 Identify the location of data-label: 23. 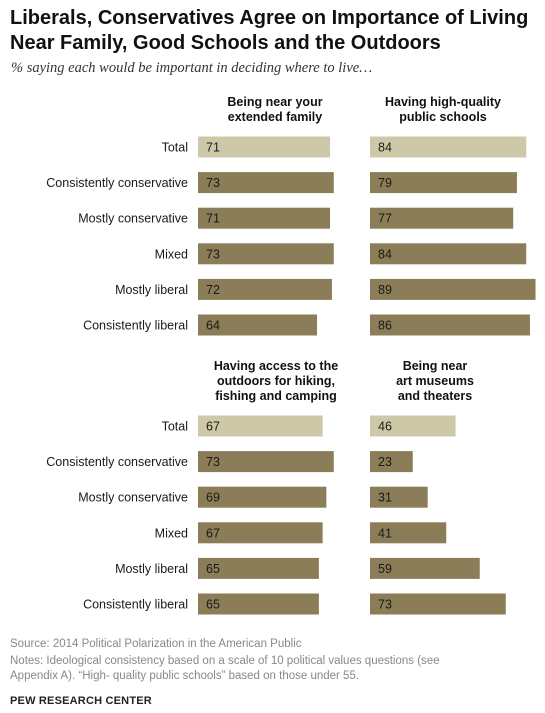
(385, 462).